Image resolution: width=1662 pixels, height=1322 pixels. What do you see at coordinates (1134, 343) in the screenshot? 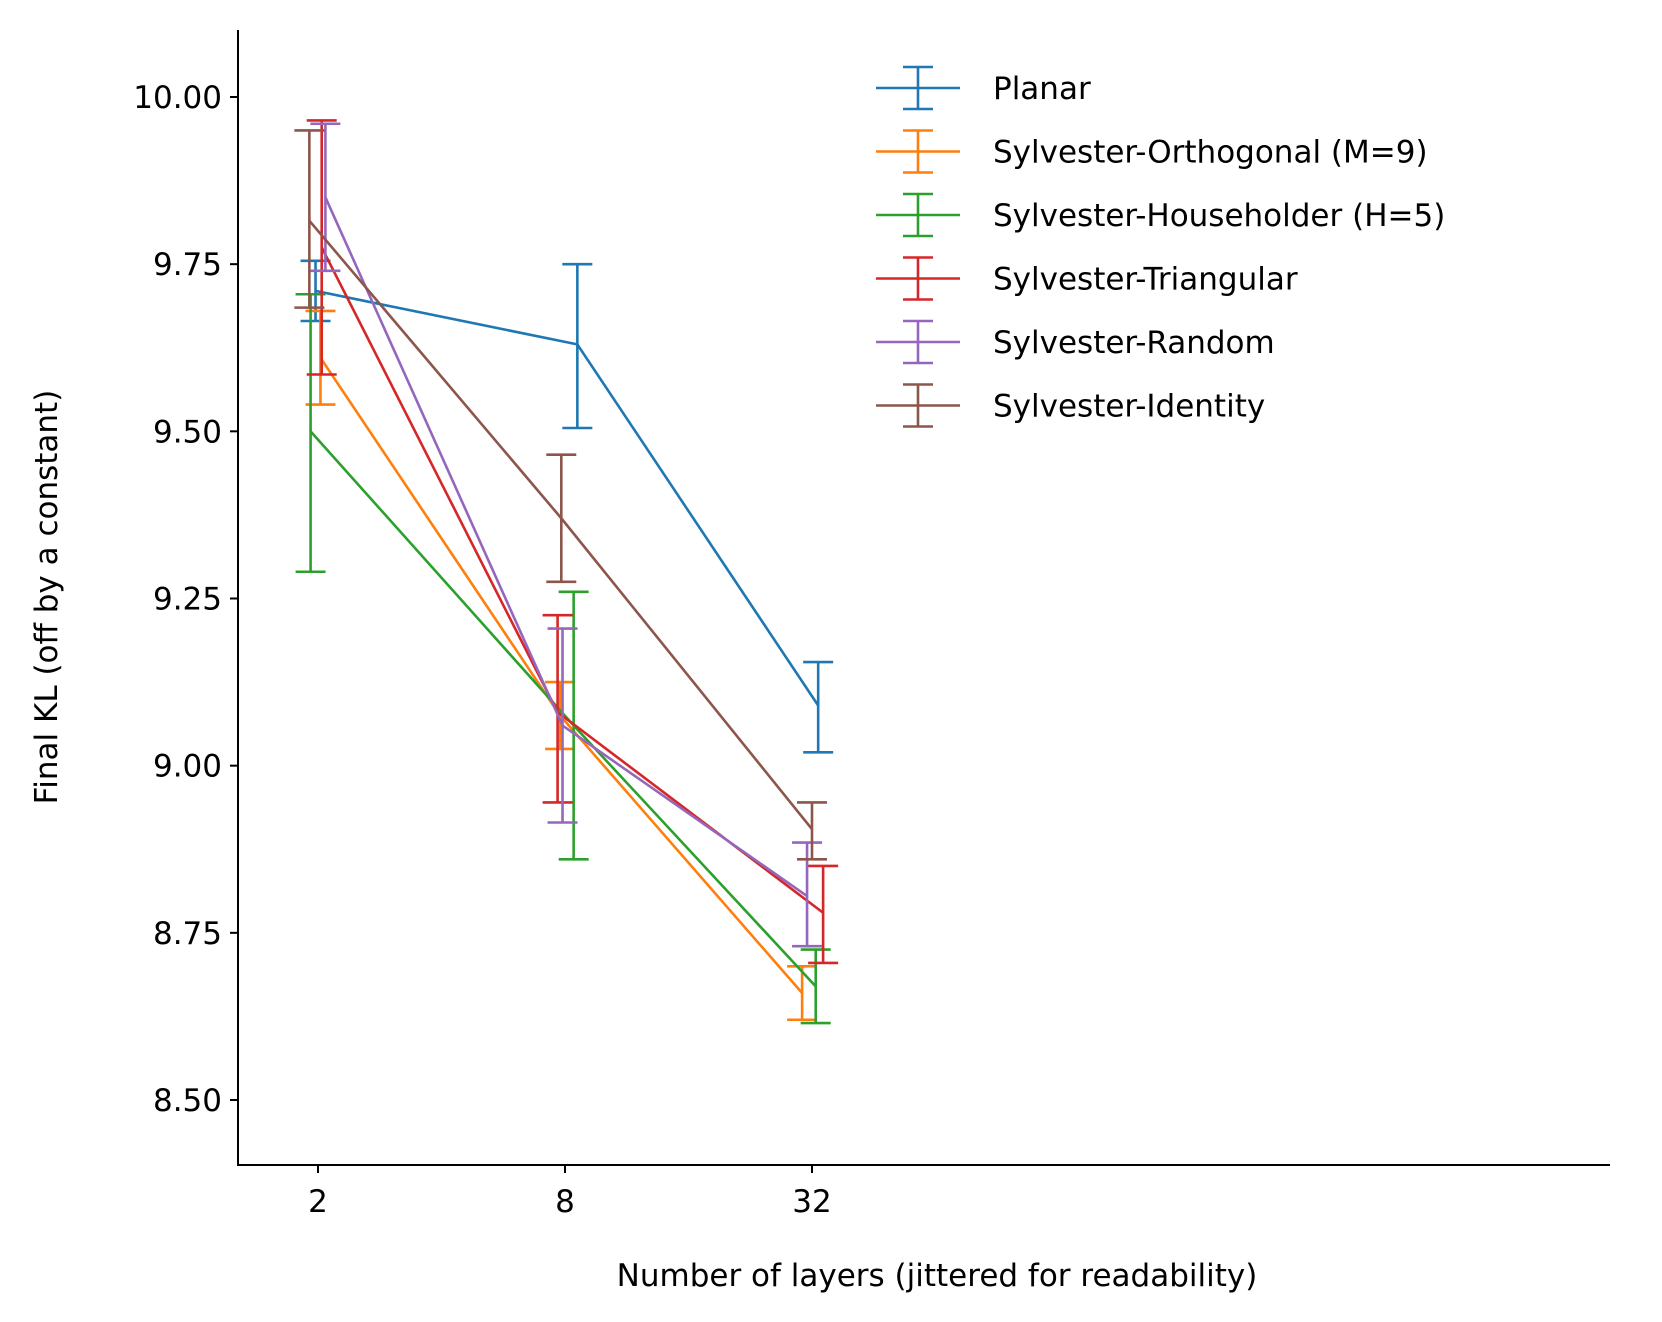
I see `legend-label: Sylvester-Random` at bounding box center [1134, 343].